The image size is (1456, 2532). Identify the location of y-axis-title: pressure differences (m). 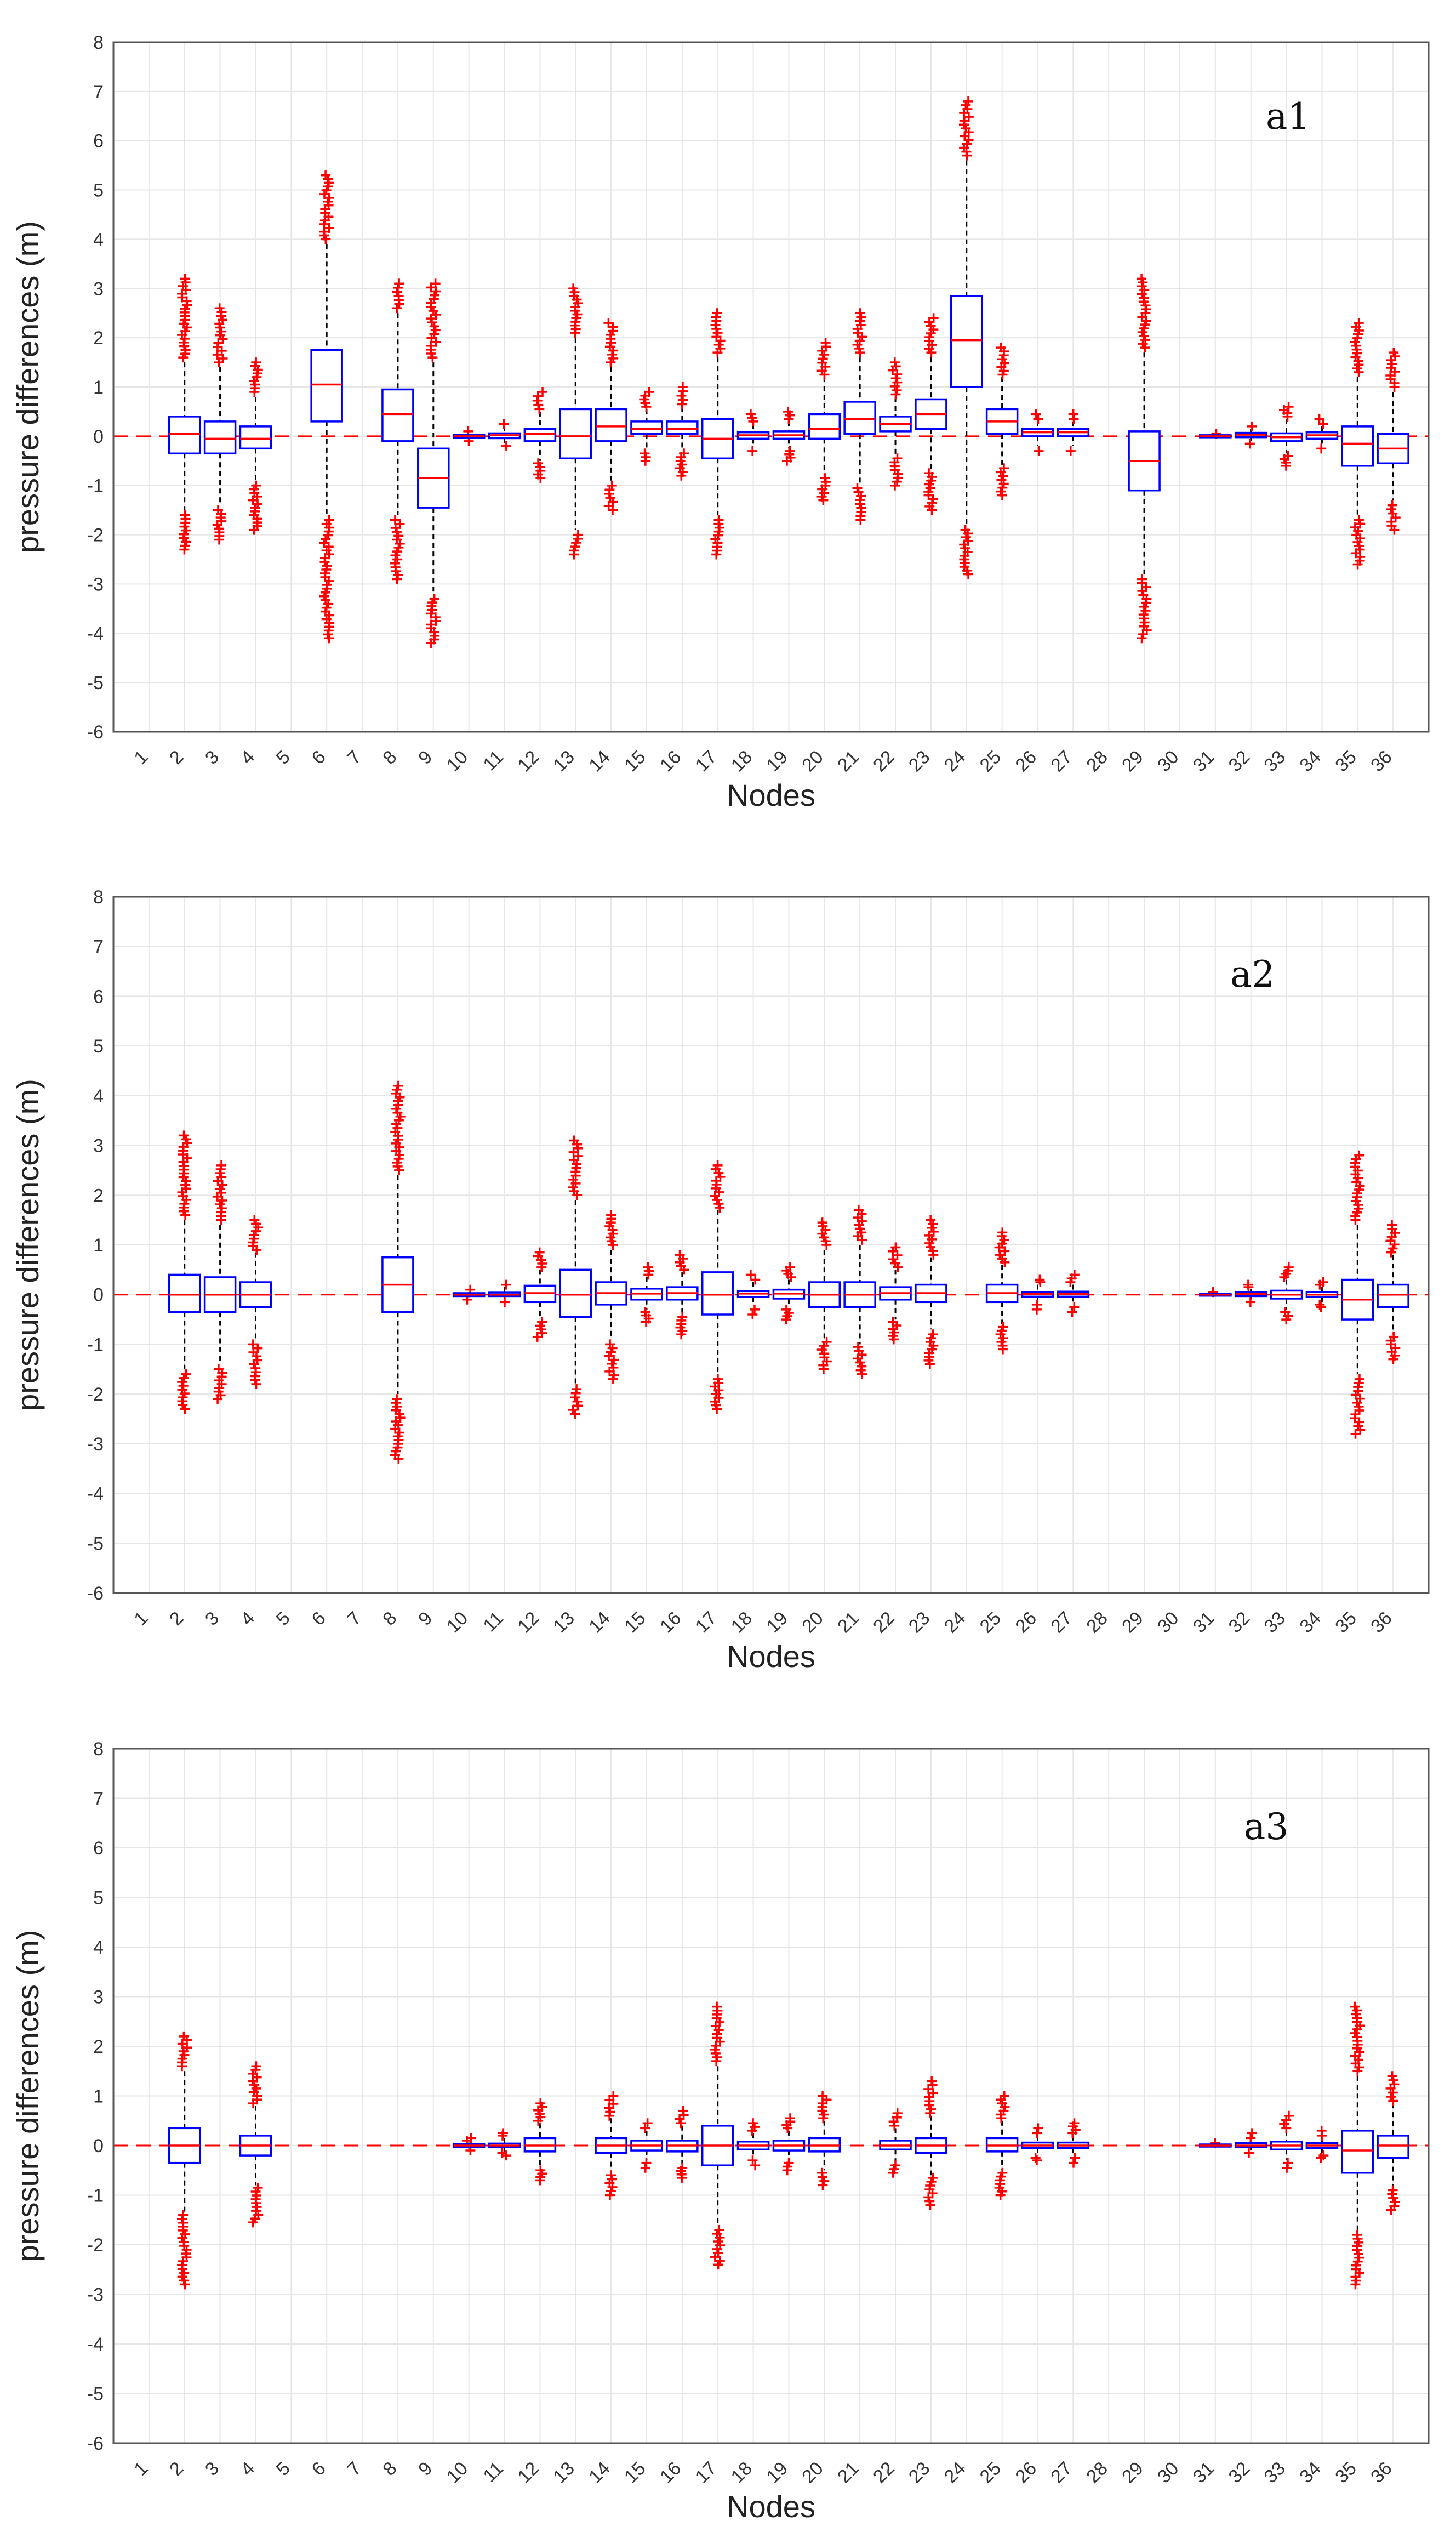
(27, 387).